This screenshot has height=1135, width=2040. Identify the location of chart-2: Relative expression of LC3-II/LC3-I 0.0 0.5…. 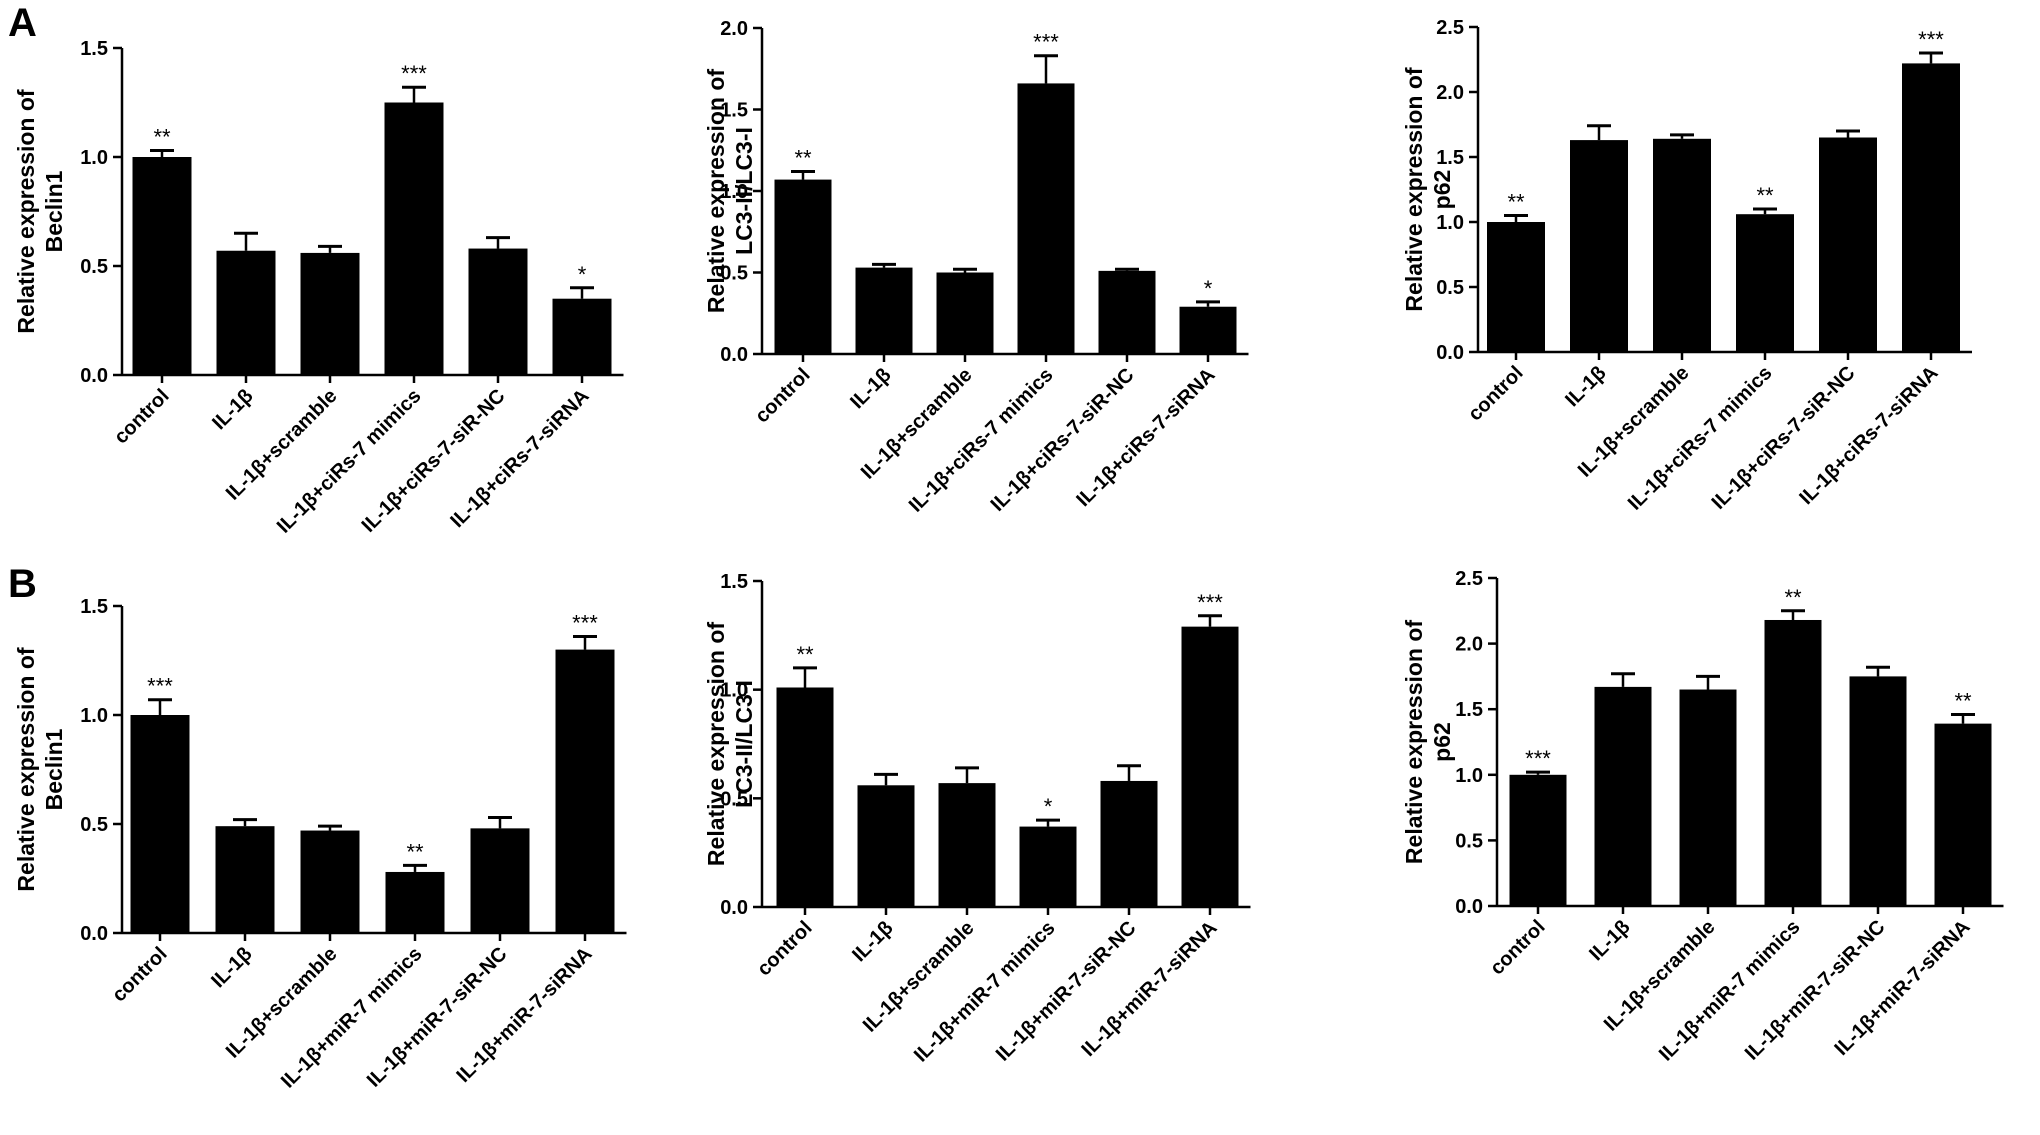
(976, 267).